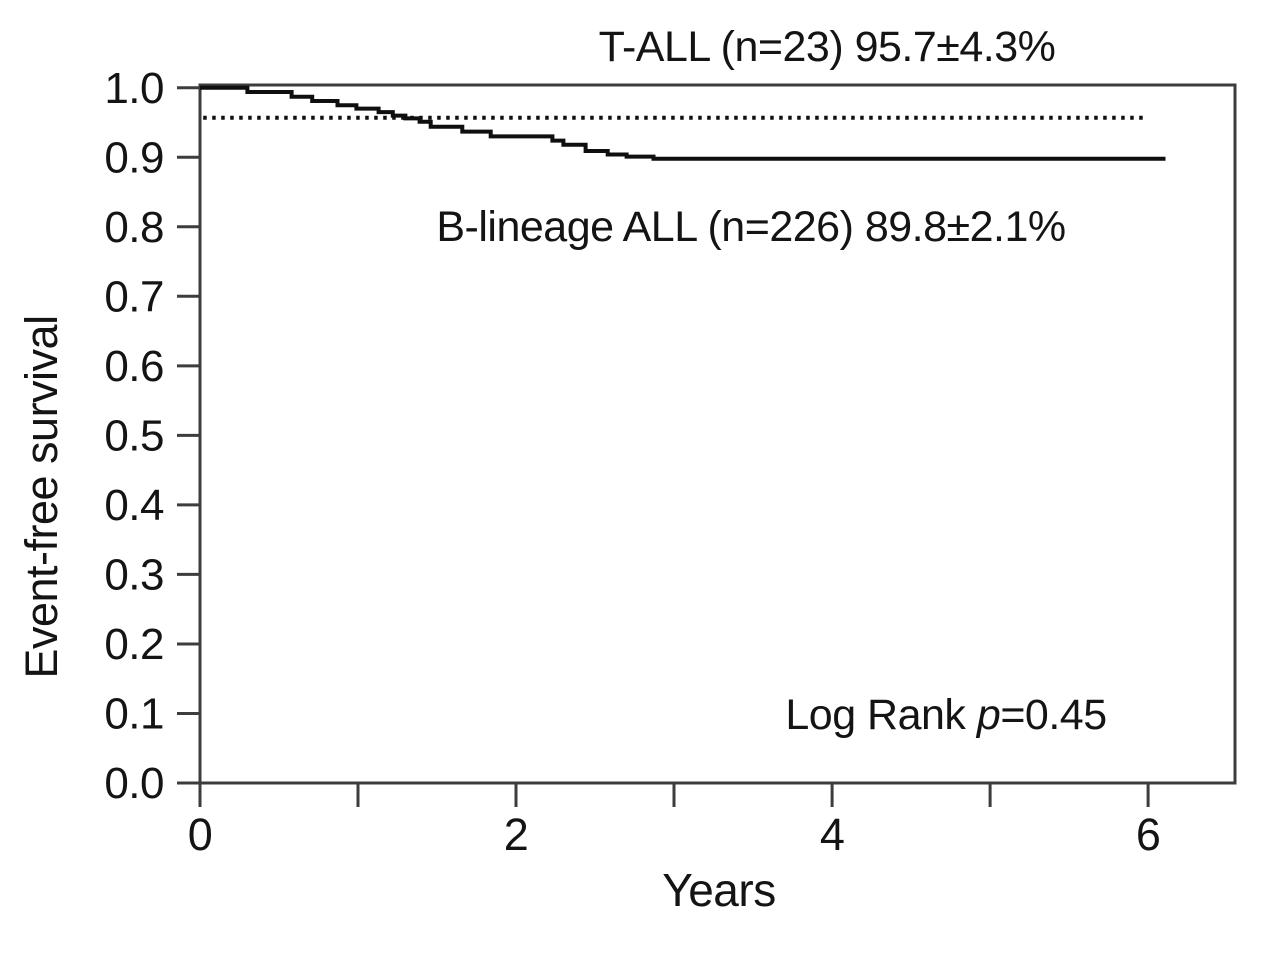 The image size is (1280, 954). Describe the element at coordinates (134, 505) in the screenshot. I see `y-axis-tick-label: 0.4` at that location.